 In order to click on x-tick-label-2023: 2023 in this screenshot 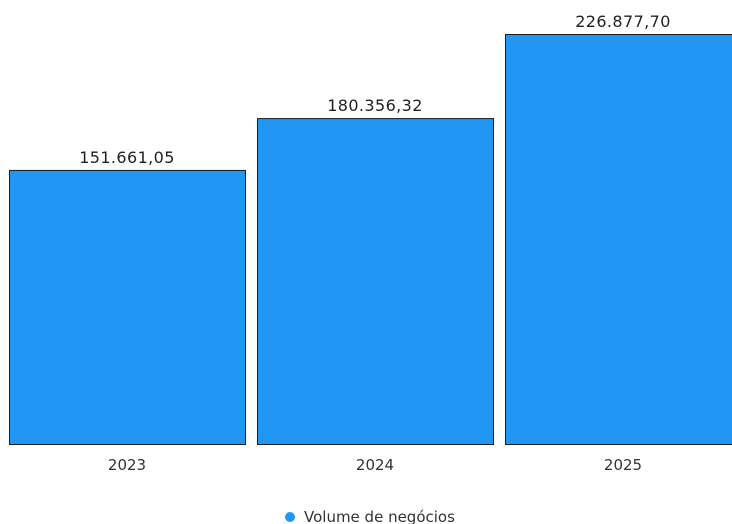, I will do `click(127, 465)`.